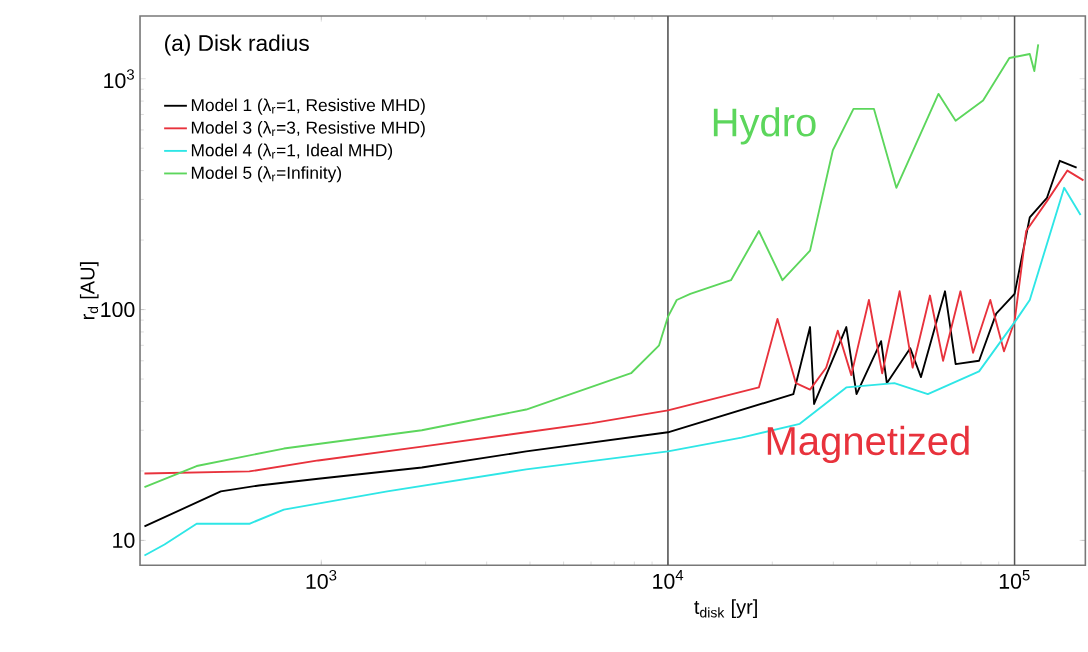  Describe the element at coordinates (868, 444) in the screenshot. I see `annotation: Magnetized` at that location.